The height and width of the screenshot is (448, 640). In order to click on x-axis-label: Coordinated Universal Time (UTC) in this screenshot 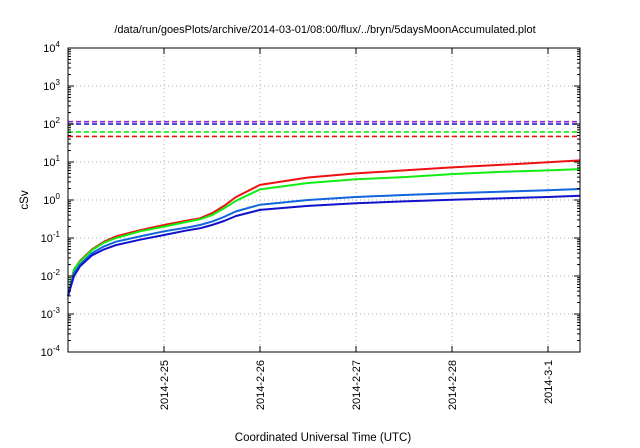, I will do `click(323, 438)`.